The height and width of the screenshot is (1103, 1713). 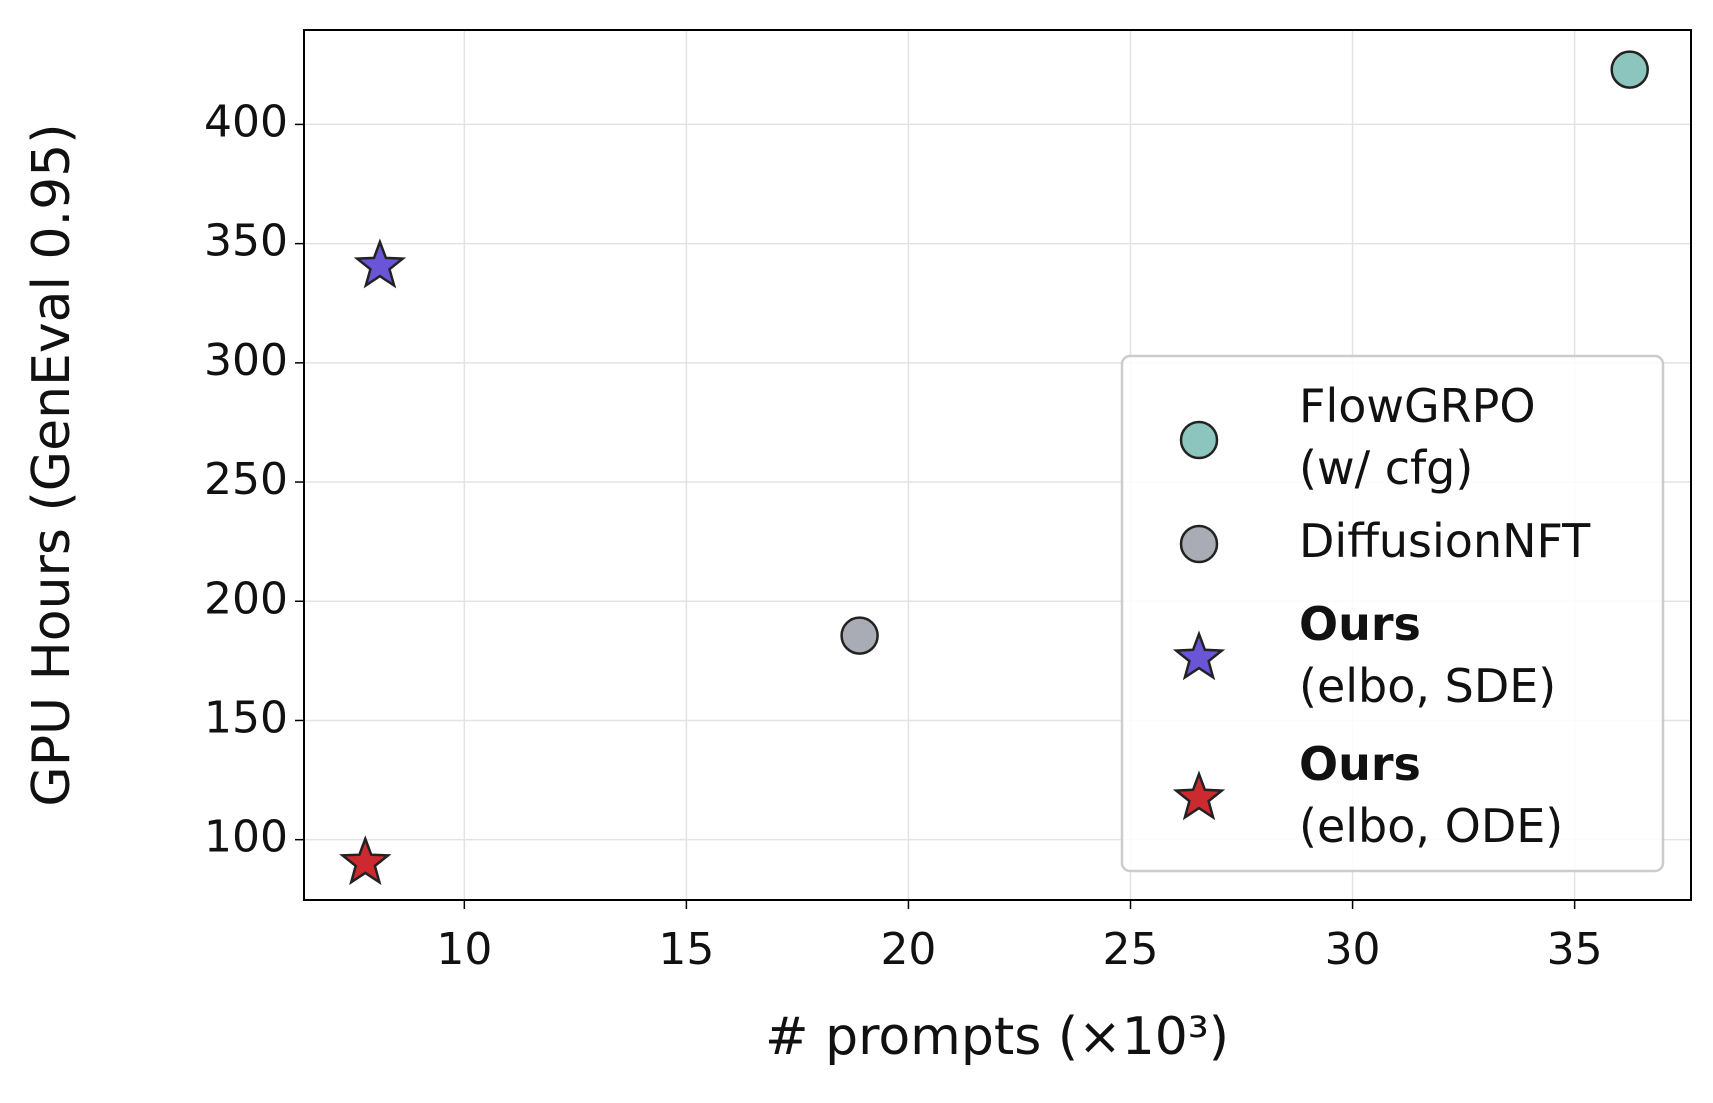 I want to click on x-tick-label: 20, so click(x=908, y=949).